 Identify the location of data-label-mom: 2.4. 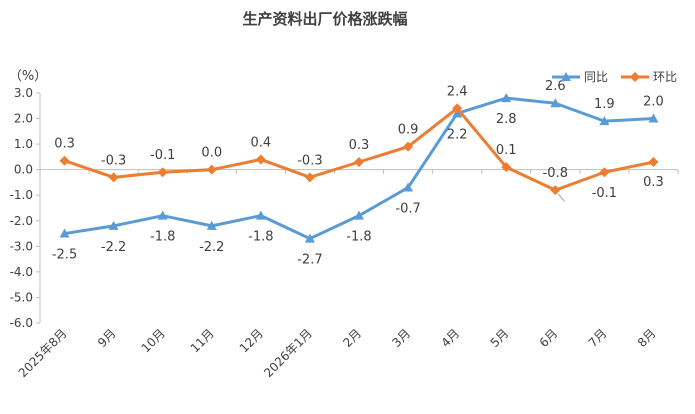
(457, 91).